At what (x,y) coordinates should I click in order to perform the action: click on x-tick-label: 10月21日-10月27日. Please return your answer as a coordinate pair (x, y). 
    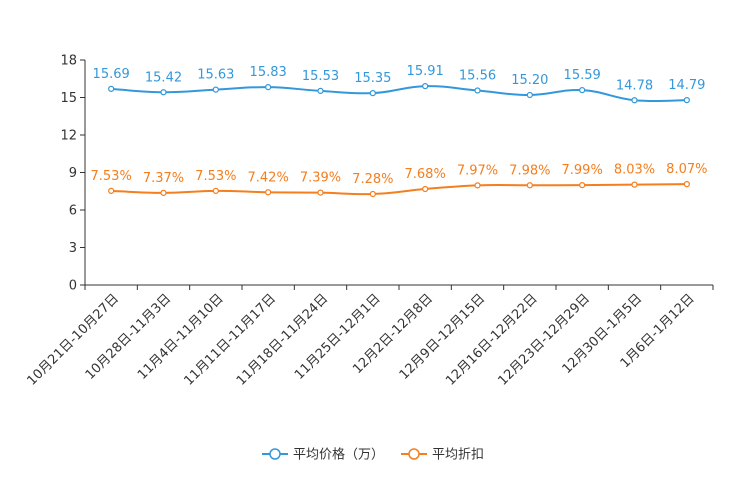
    Looking at the image, I should click on (73, 339).